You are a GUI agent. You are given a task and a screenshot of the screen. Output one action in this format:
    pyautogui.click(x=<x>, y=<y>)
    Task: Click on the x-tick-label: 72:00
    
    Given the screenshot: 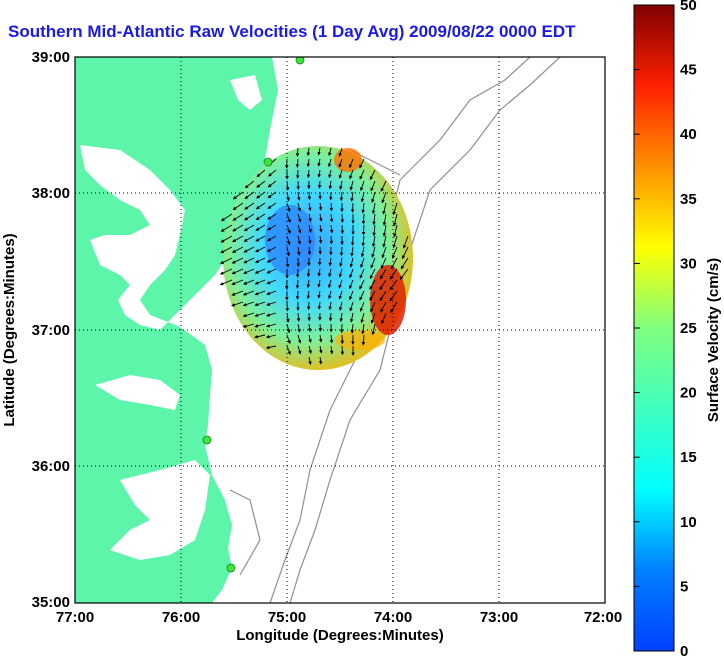 What is the action you would take?
    pyautogui.click(x=603, y=617)
    